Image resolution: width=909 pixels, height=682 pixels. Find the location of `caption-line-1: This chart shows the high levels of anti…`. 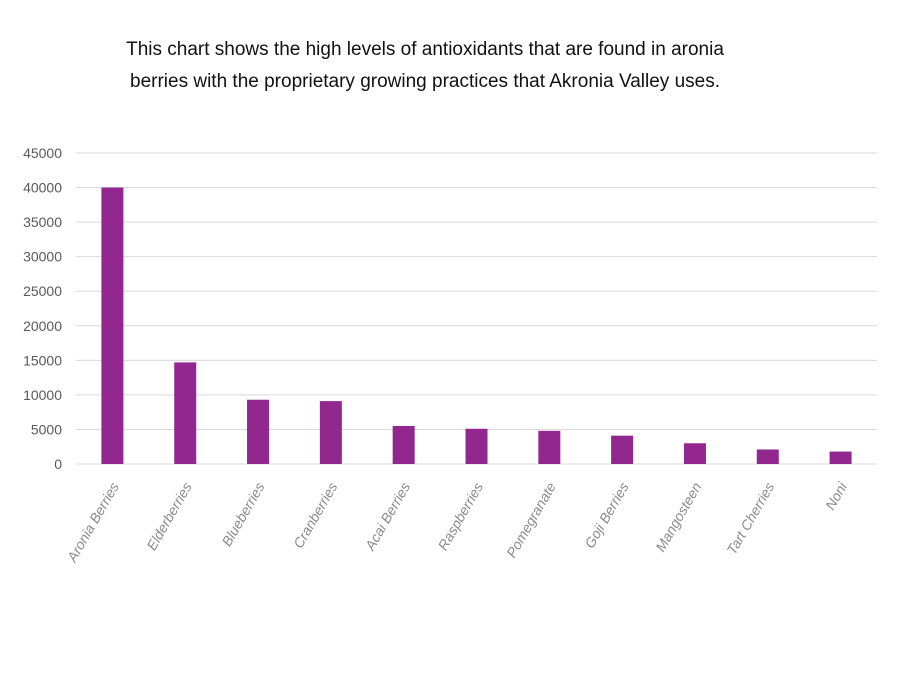

caption-line-1: This chart shows the high levels of anti… is located at coordinates (425, 49).